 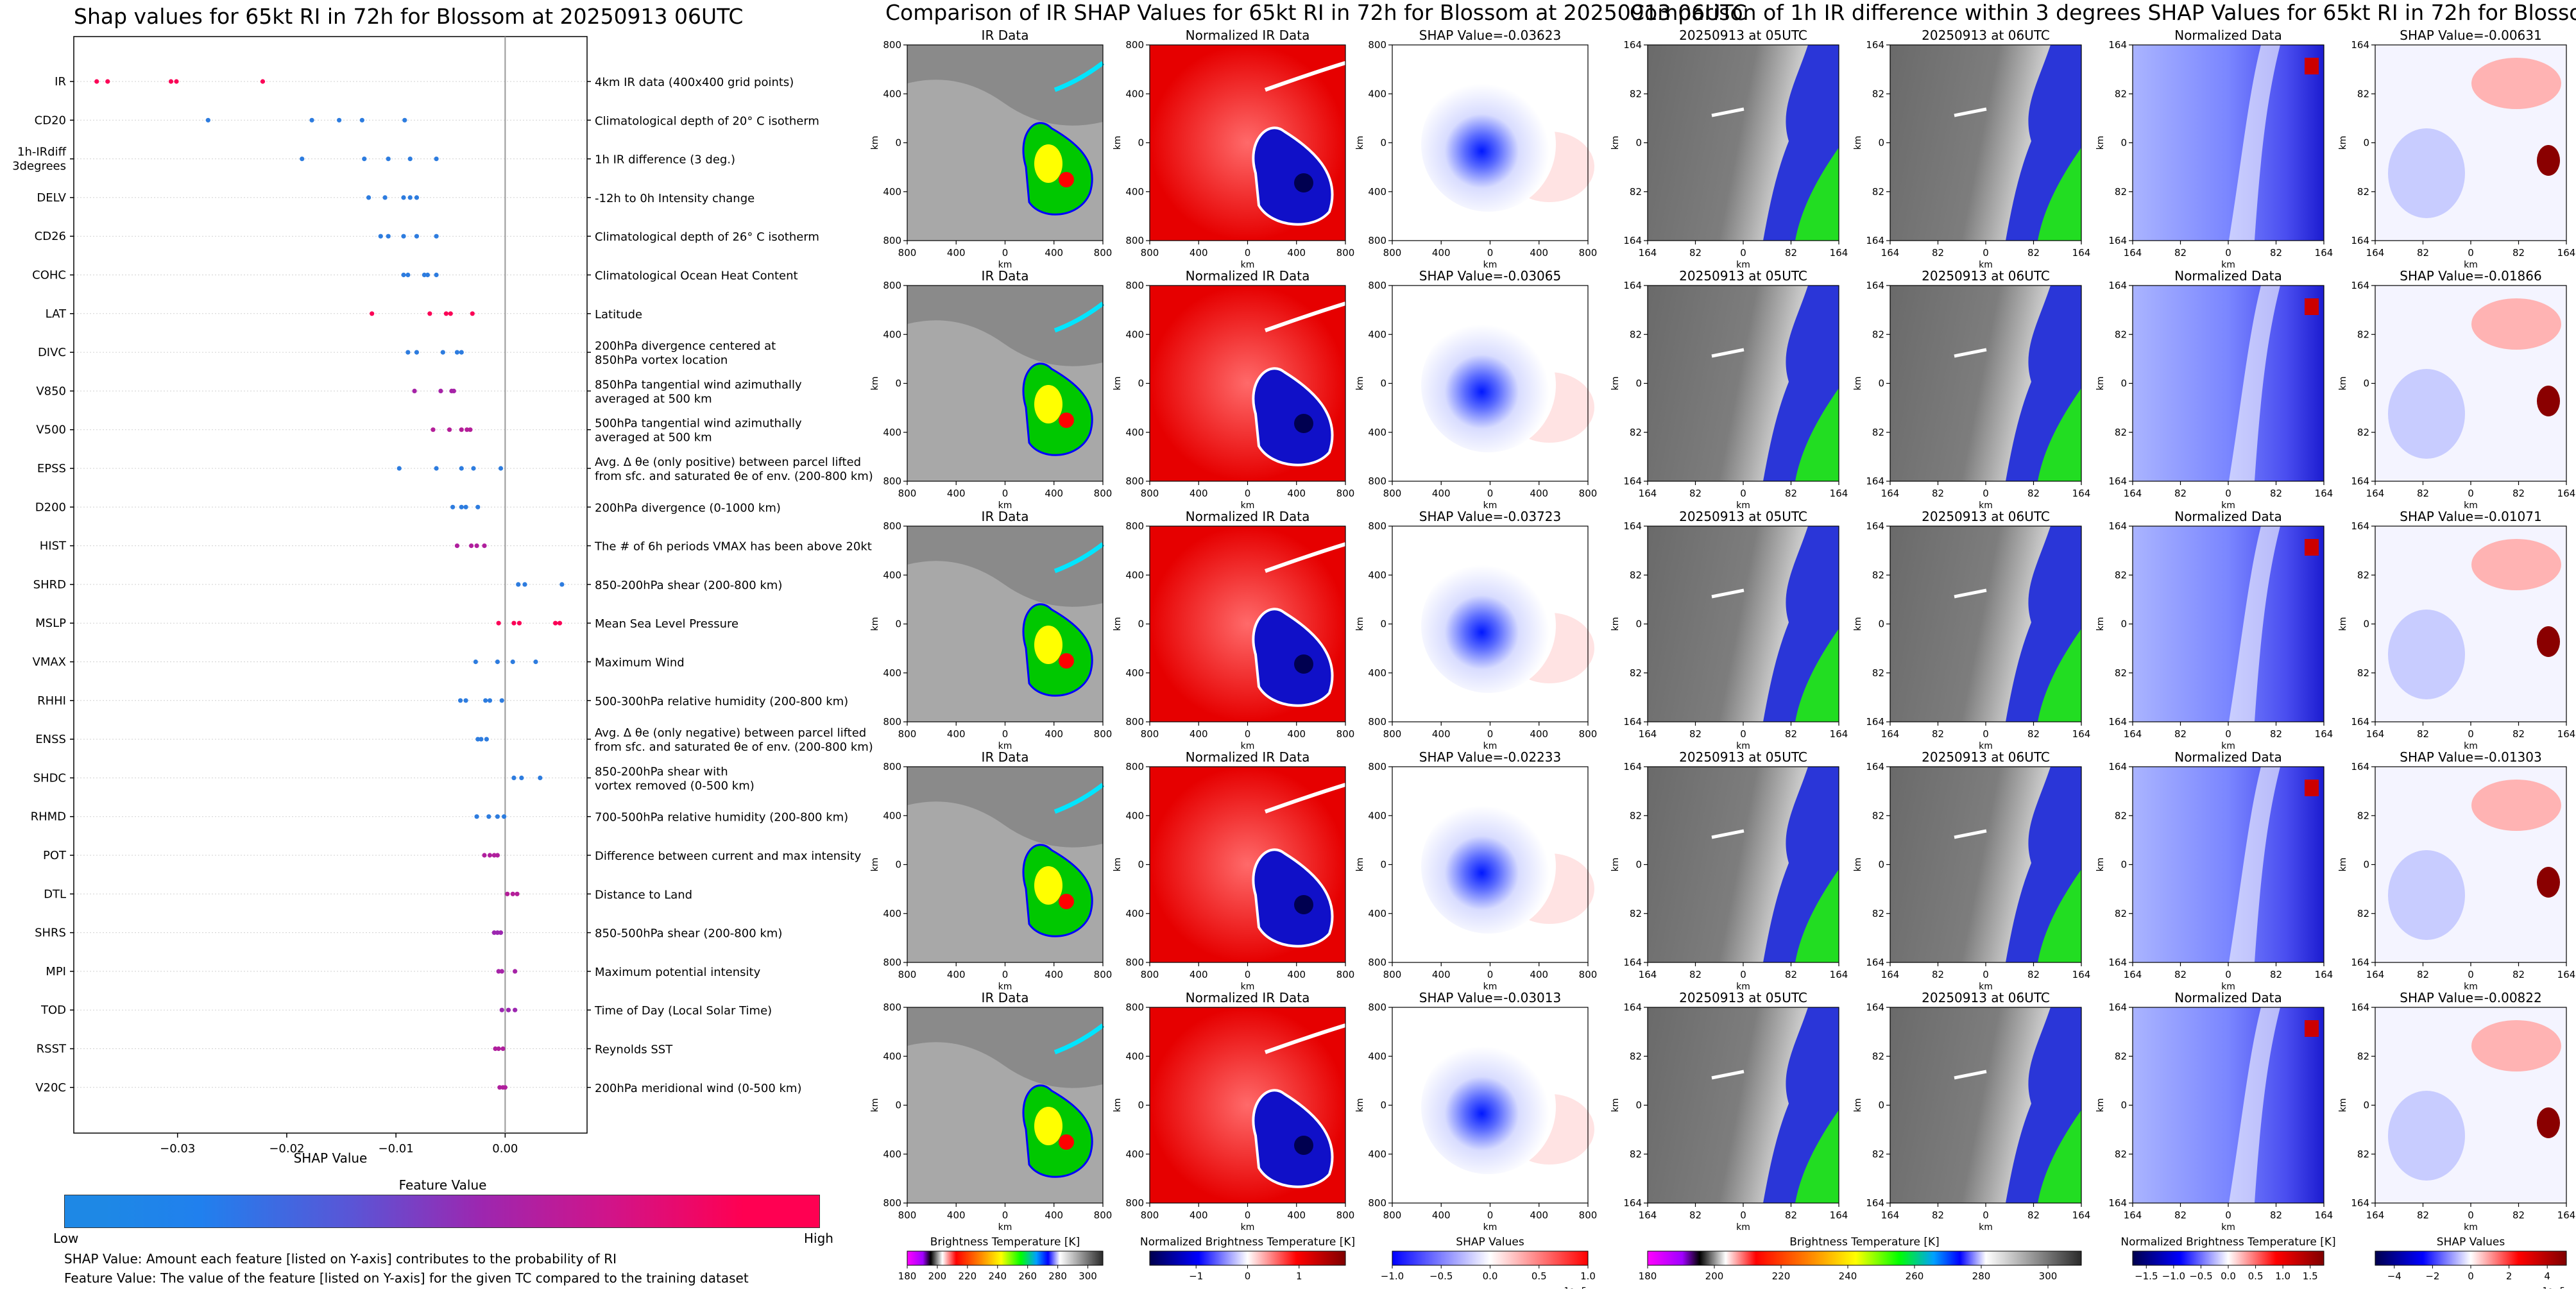 I want to click on normalized-core, so click(x=1303, y=664).